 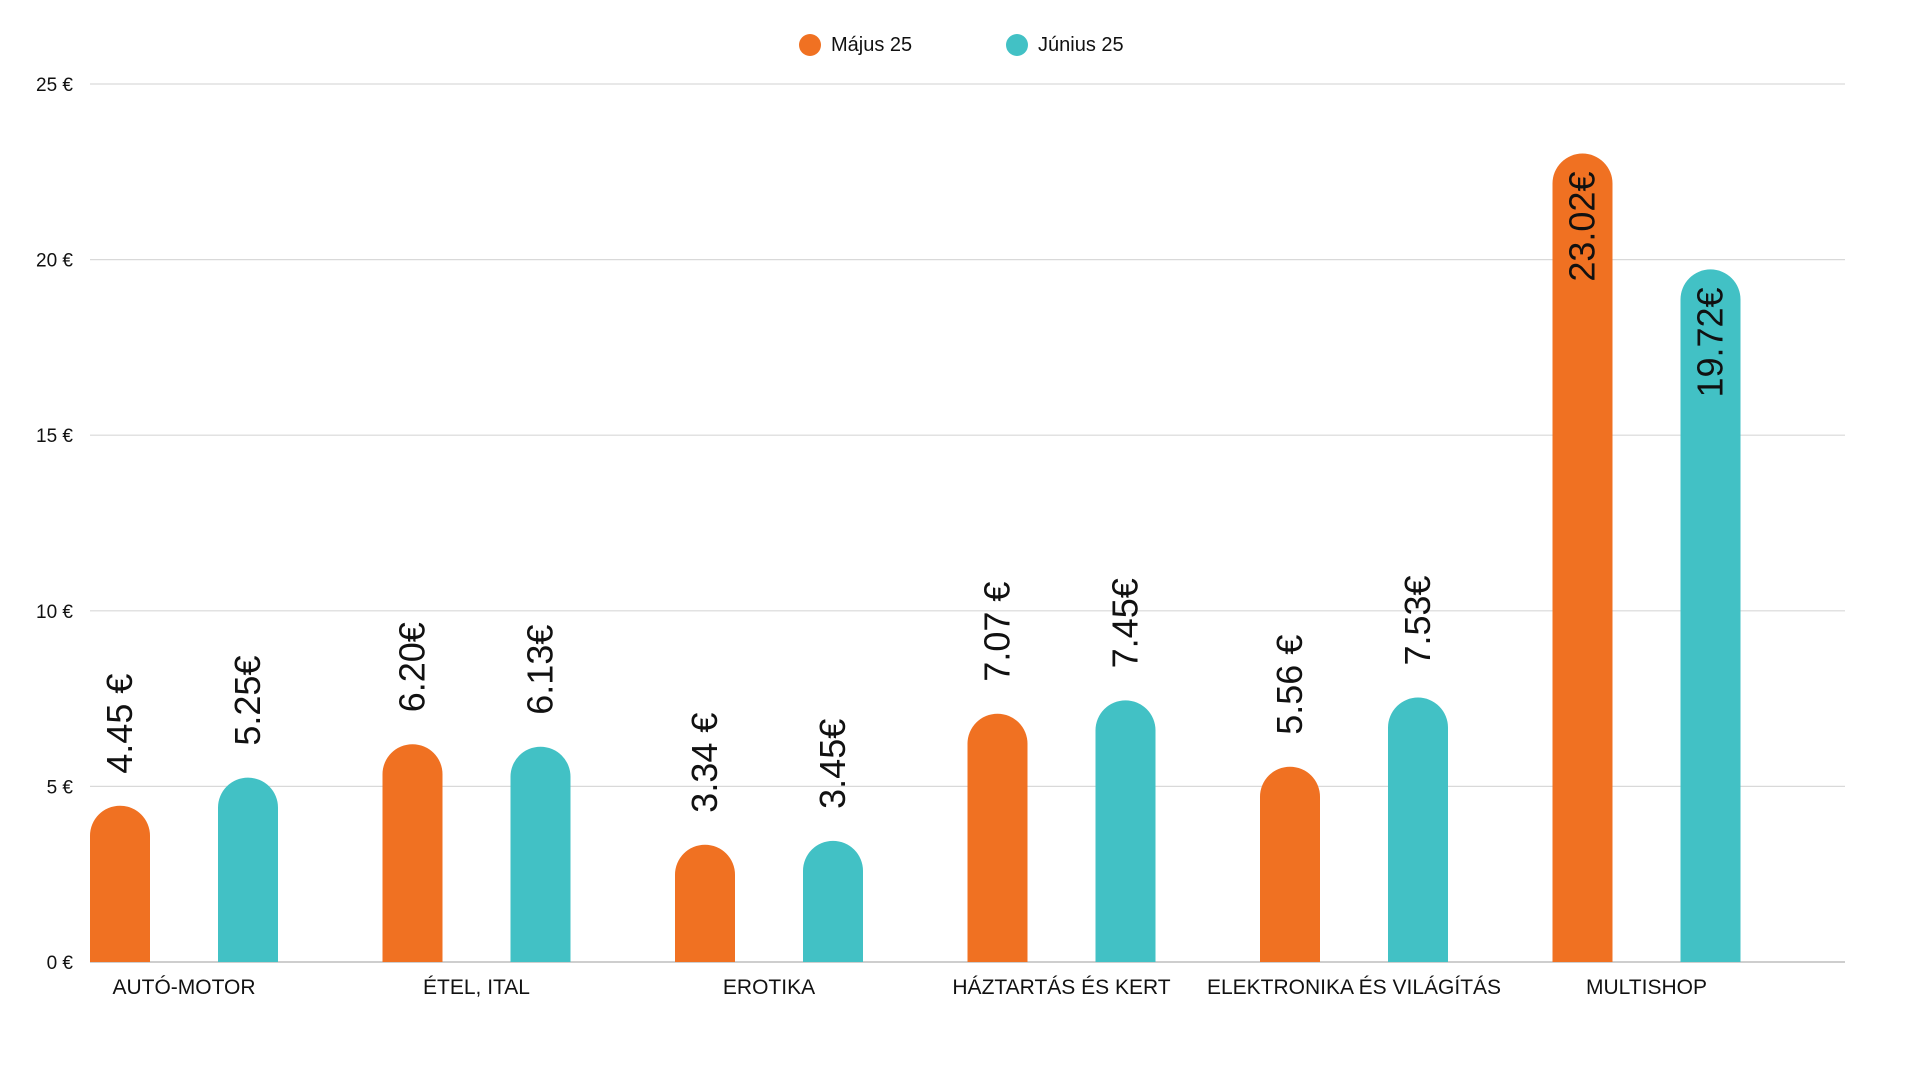 I want to click on y-tick-label: 25 €, so click(x=54, y=85).